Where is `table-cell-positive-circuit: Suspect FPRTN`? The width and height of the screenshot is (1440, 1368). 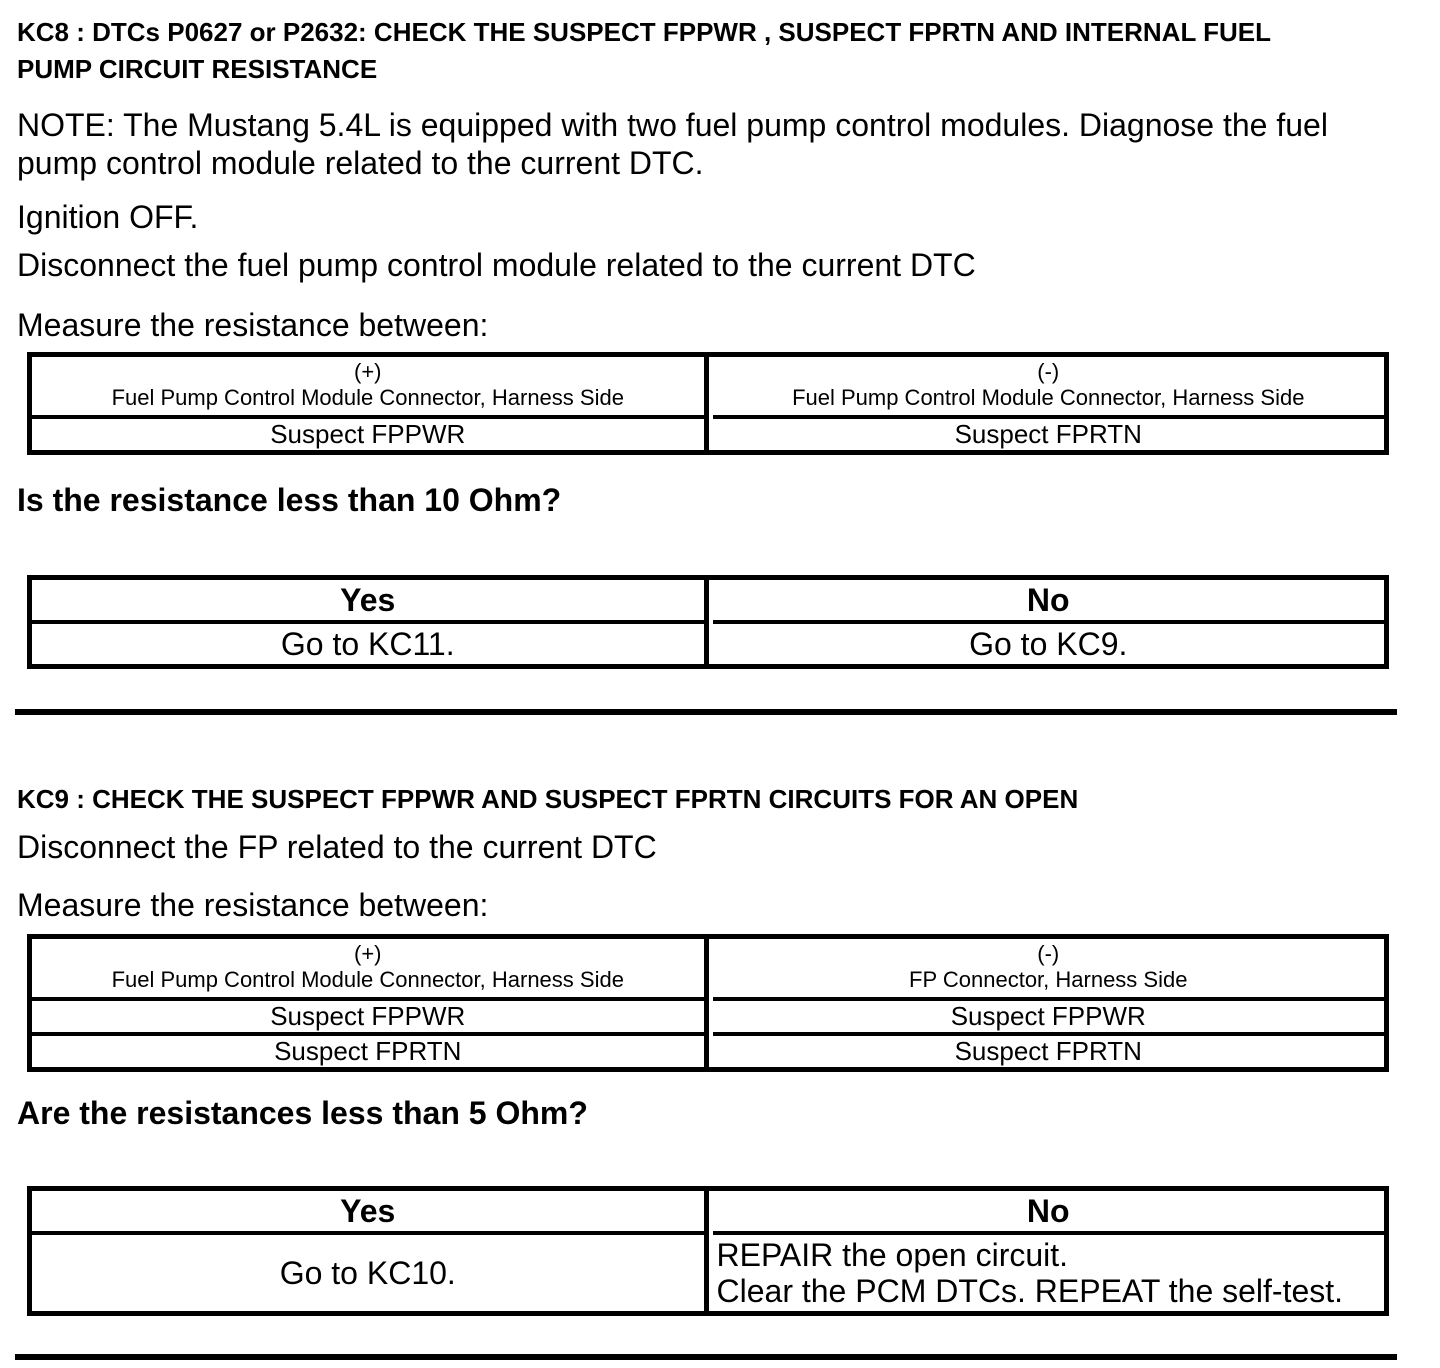
table-cell-positive-circuit: Suspect FPRTN is located at coordinates (368, 1051).